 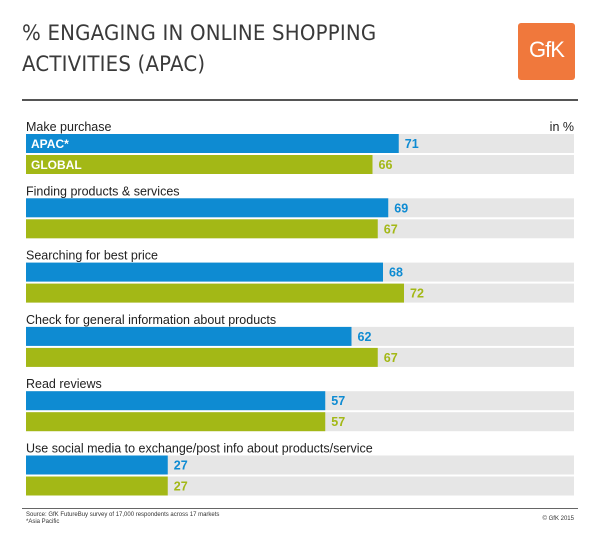 What do you see at coordinates (103, 191) in the screenshot?
I see `category-label: Finding products & services` at bounding box center [103, 191].